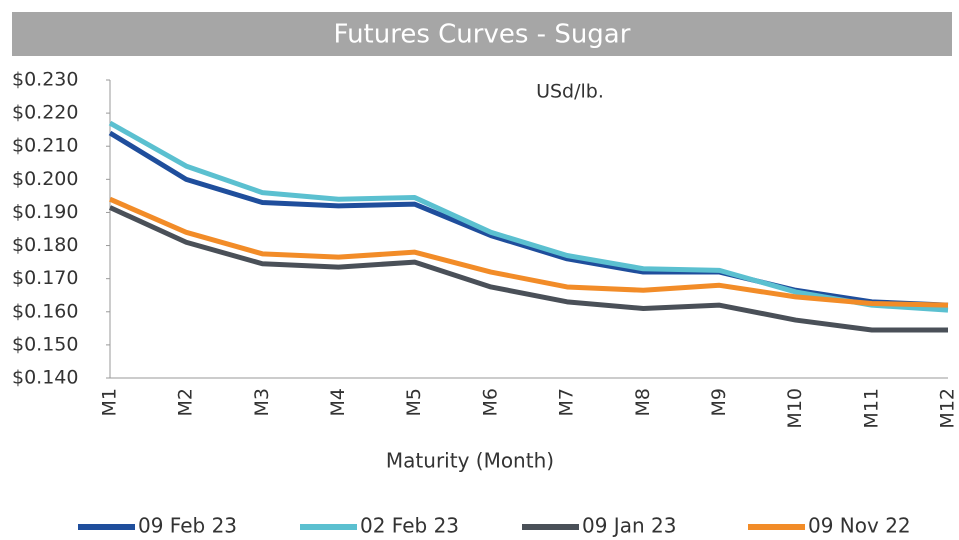 The width and height of the screenshot is (959, 540). What do you see at coordinates (45, 179) in the screenshot?
I see `y-tick-label: $0.200` at bounding box center [45, 179].